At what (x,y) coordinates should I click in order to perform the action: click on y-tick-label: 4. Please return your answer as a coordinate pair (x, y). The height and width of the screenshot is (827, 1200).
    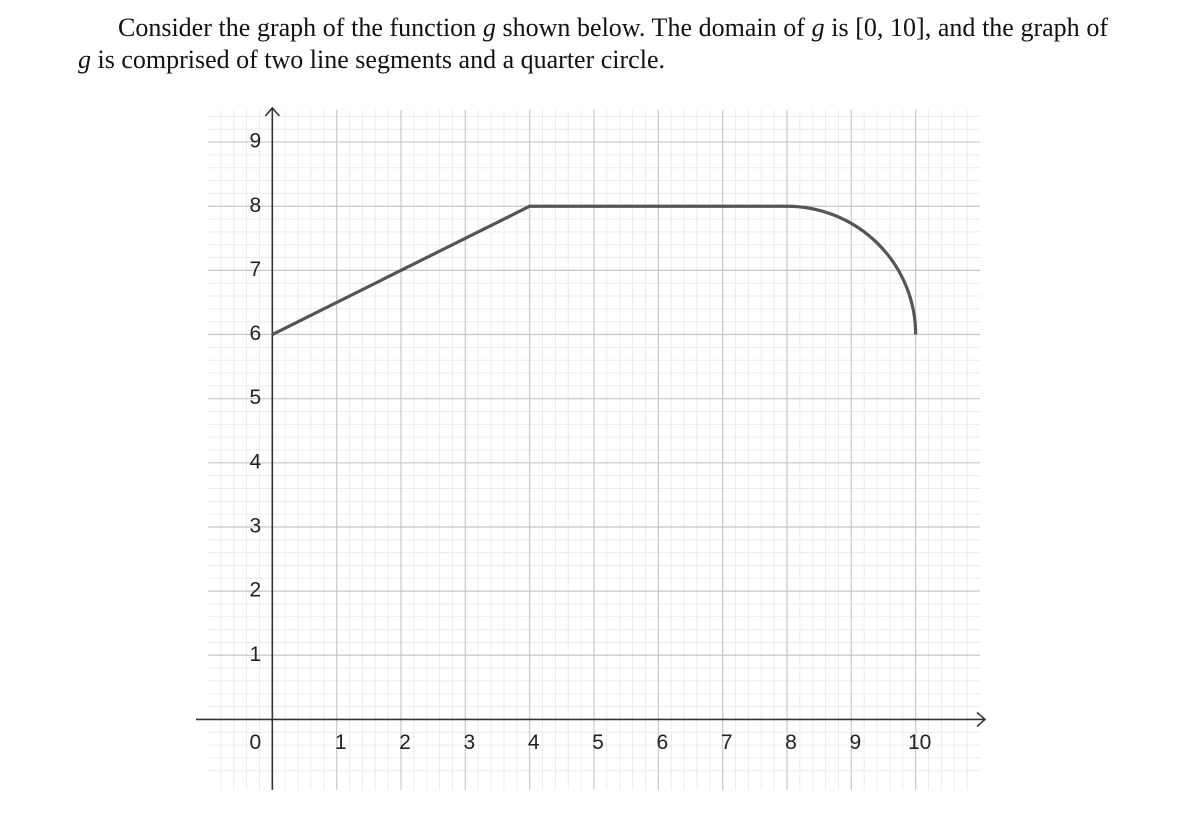
    Looking at the image, I should click on (255, 461).